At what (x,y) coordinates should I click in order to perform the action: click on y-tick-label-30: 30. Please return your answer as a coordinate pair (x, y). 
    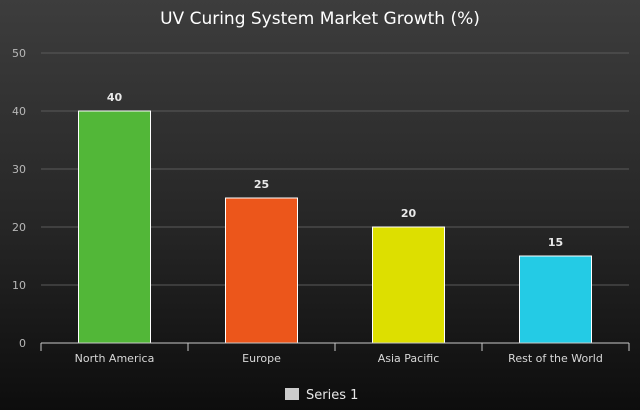
    Looking at the image, I should click on (19, 169).